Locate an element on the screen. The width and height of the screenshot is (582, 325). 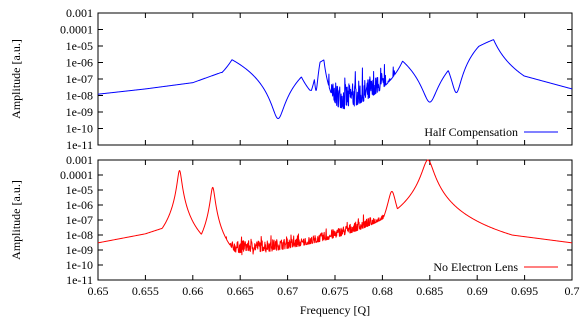
x-tick-label: 0.7 is located at coordinates (572, 291).